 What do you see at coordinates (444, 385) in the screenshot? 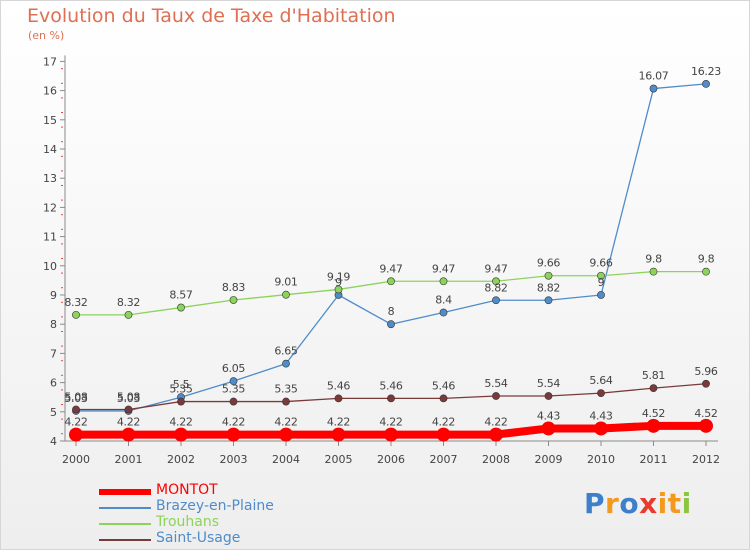
I see `data-label-3-7: 5.46` at bounding box center [444, 385].